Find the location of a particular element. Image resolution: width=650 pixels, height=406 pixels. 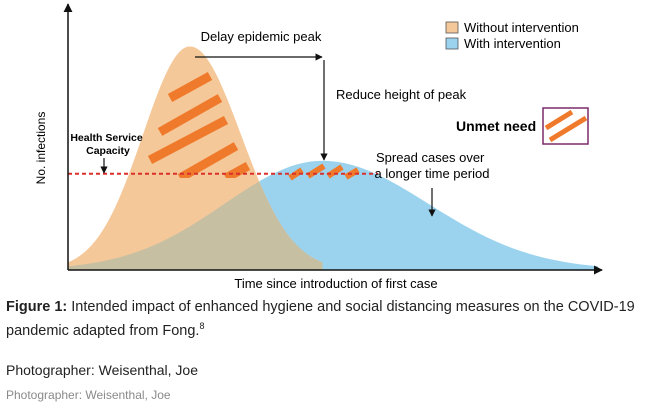

unmet-need-label: Unmet need is located at coordinates (496, 126).